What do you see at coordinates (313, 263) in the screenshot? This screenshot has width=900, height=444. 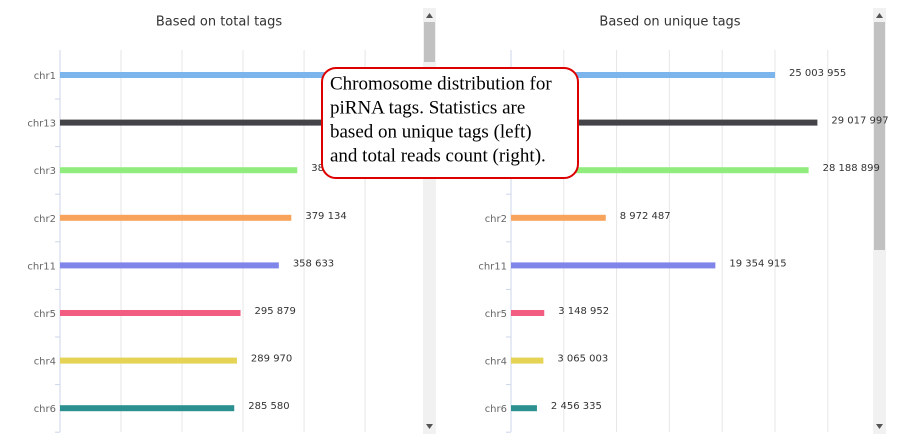 I see `data-label: 358 633` at bounding box center [313, 263].